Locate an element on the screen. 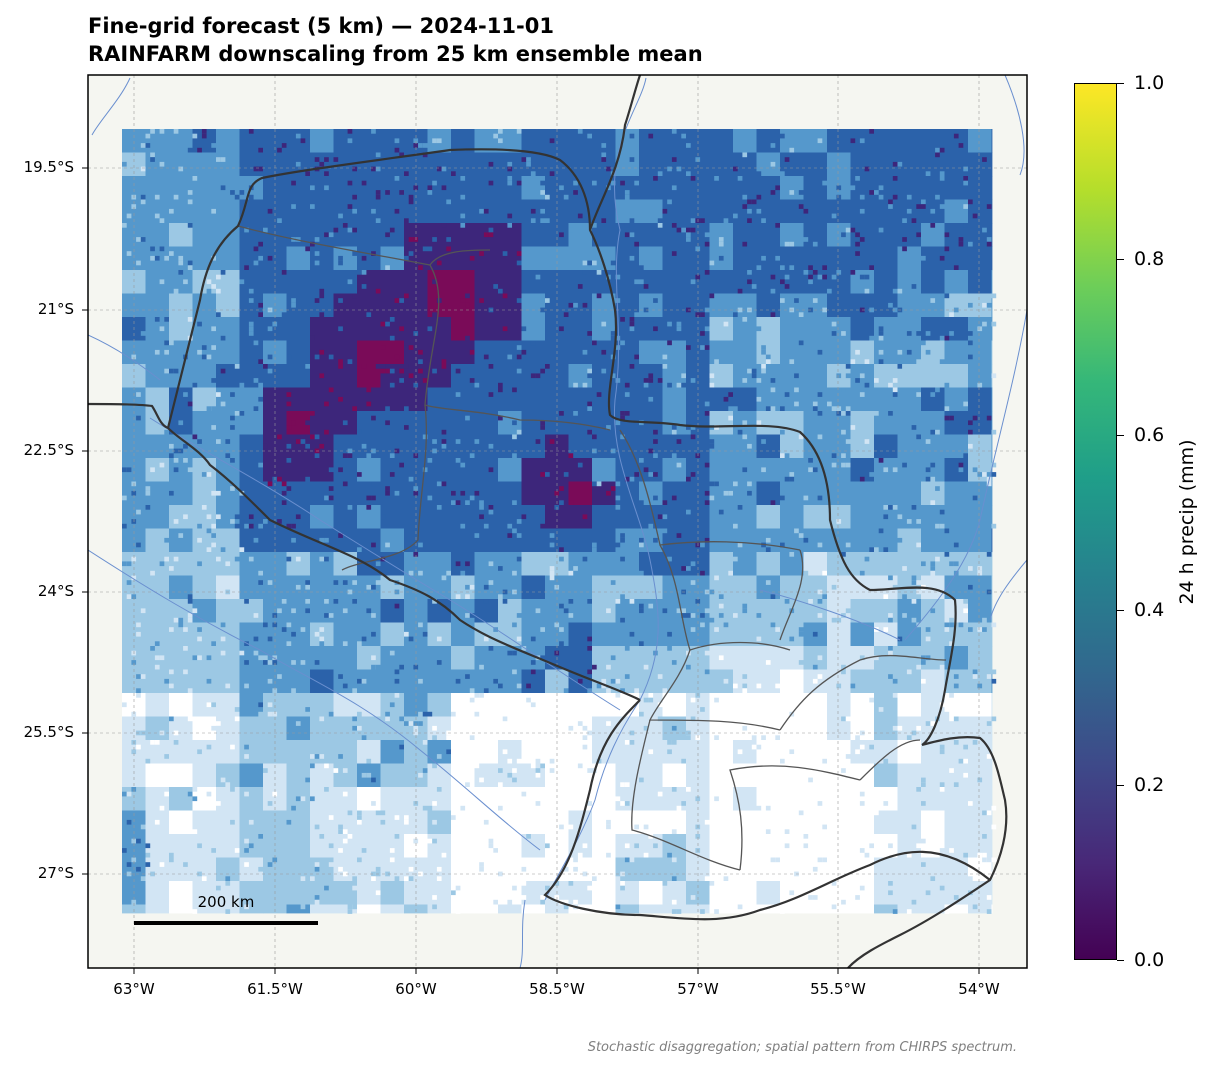 The width and height of the screenshot is (1213, 1071). scale-bar: 200 km is located at coordinates (226, 909).